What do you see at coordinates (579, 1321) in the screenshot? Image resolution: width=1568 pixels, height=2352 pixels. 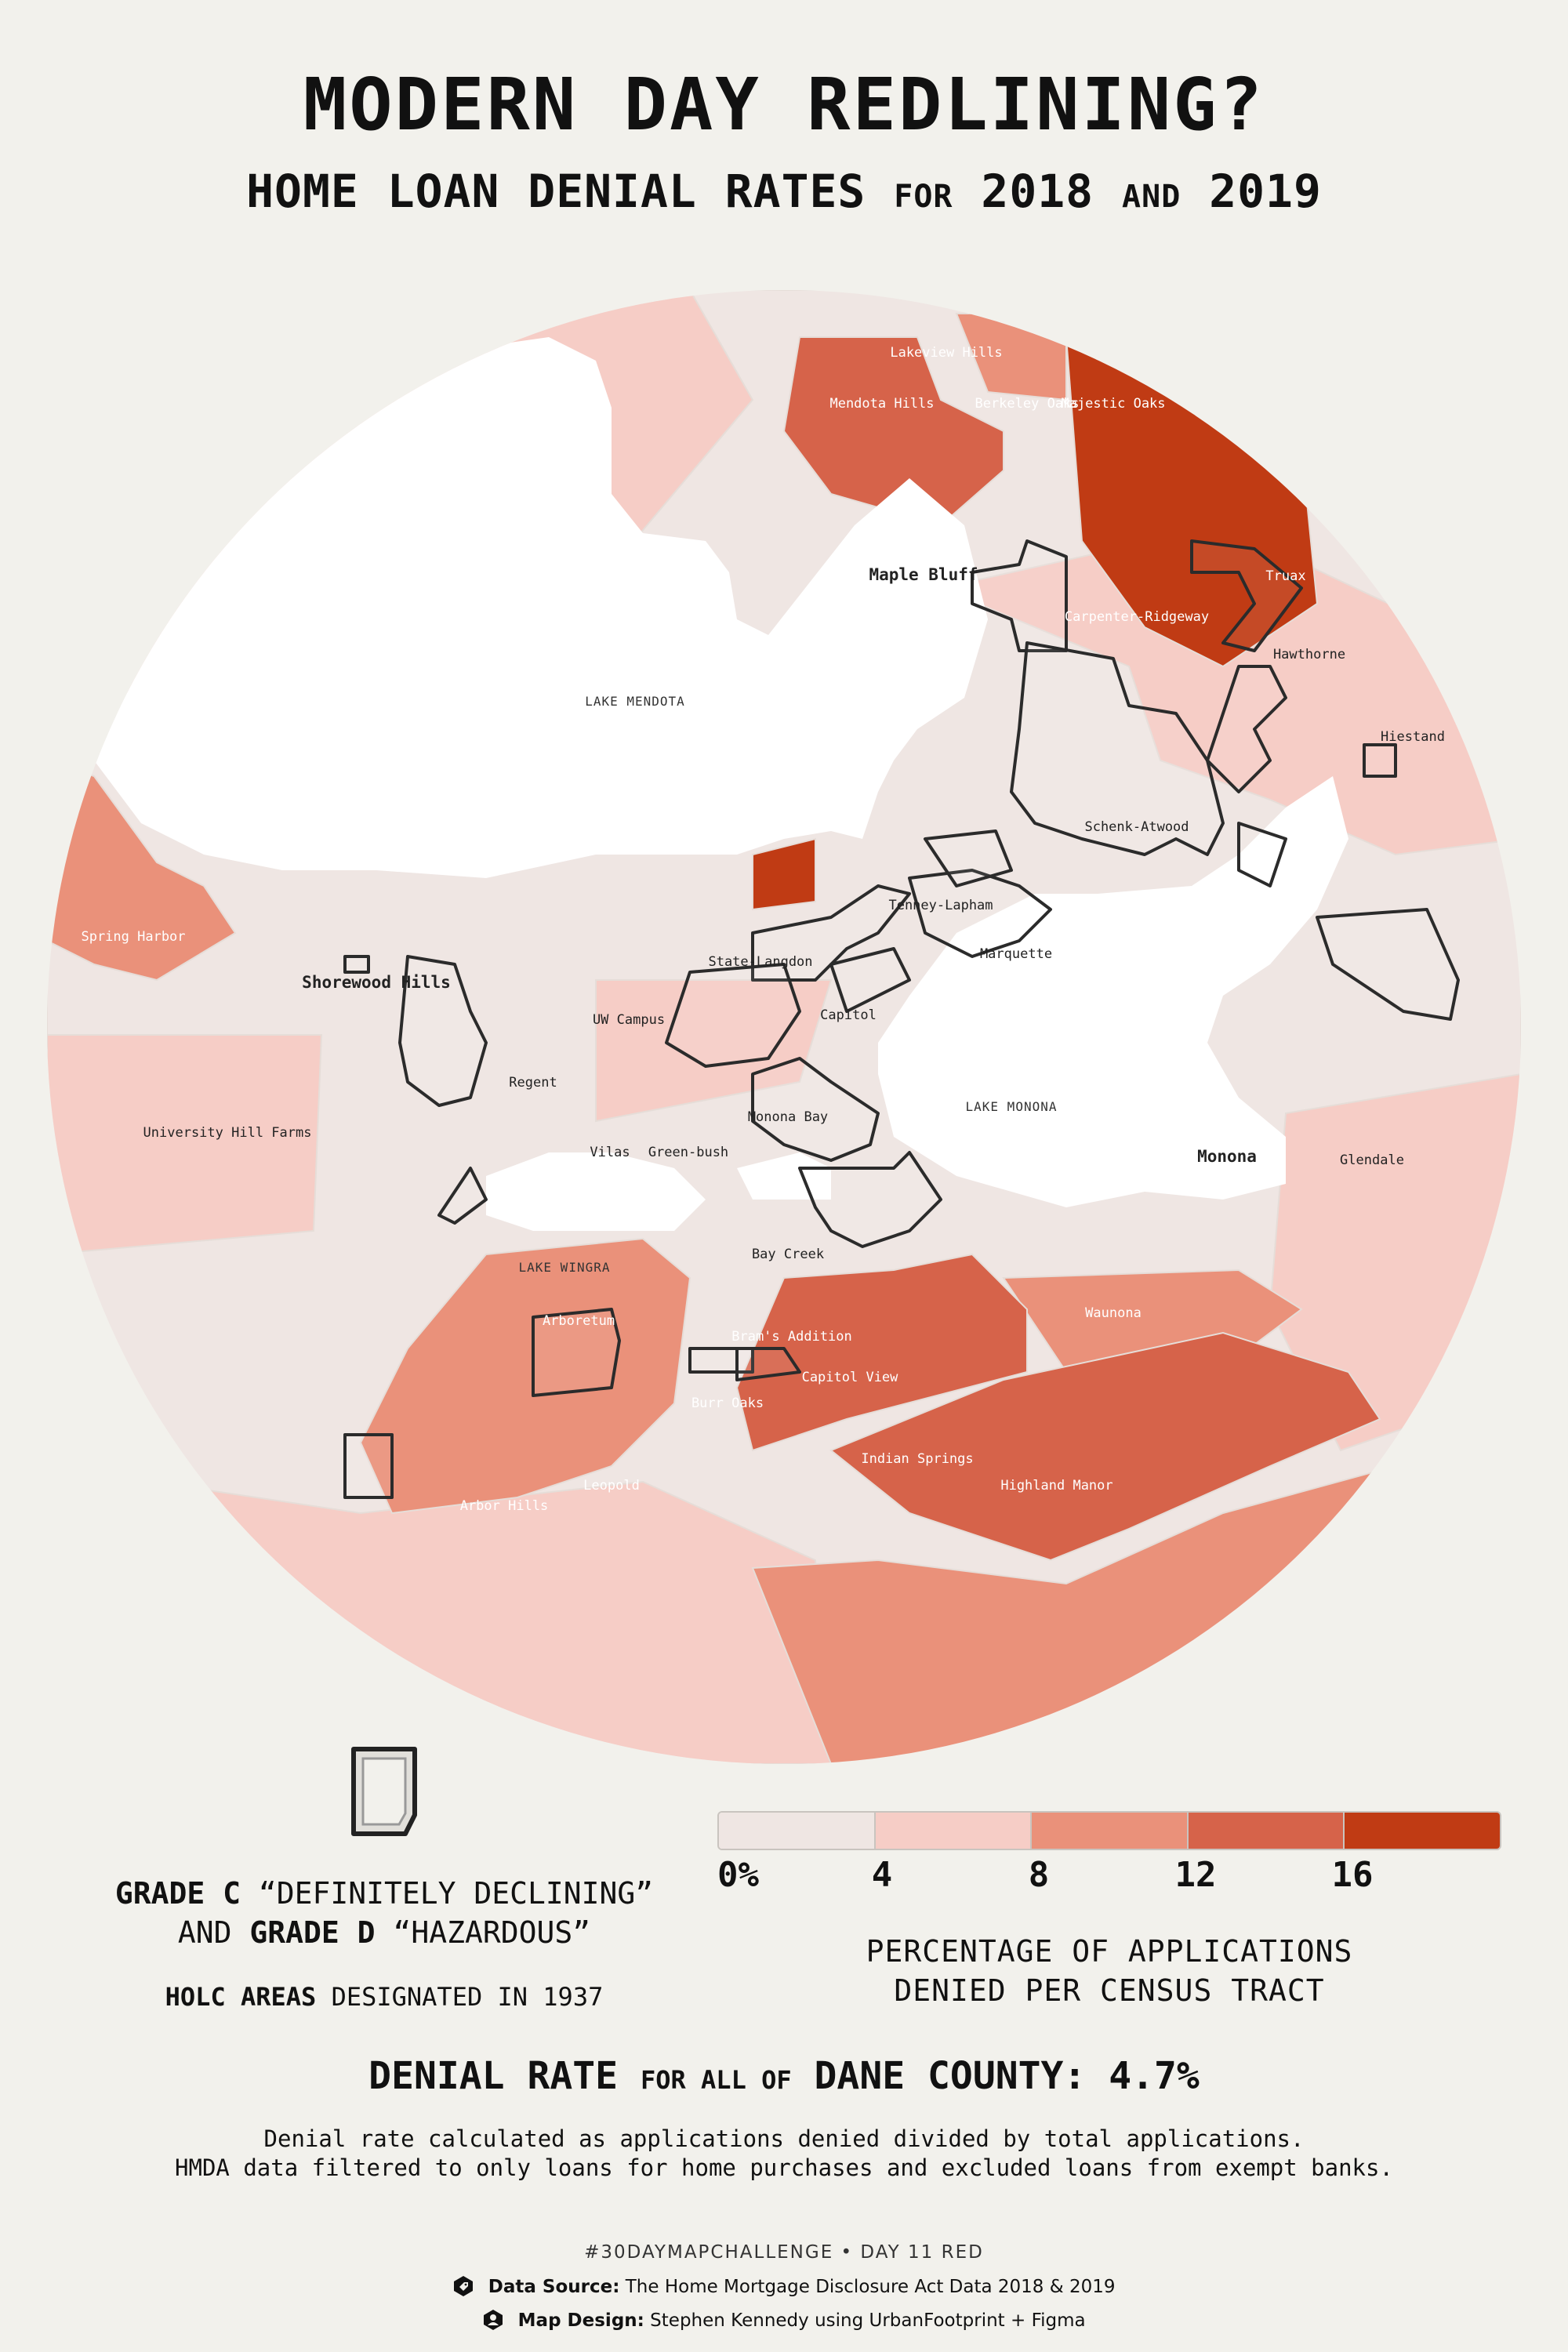 I see `place-label: Arboretum` at bounding box center [579, 1321].